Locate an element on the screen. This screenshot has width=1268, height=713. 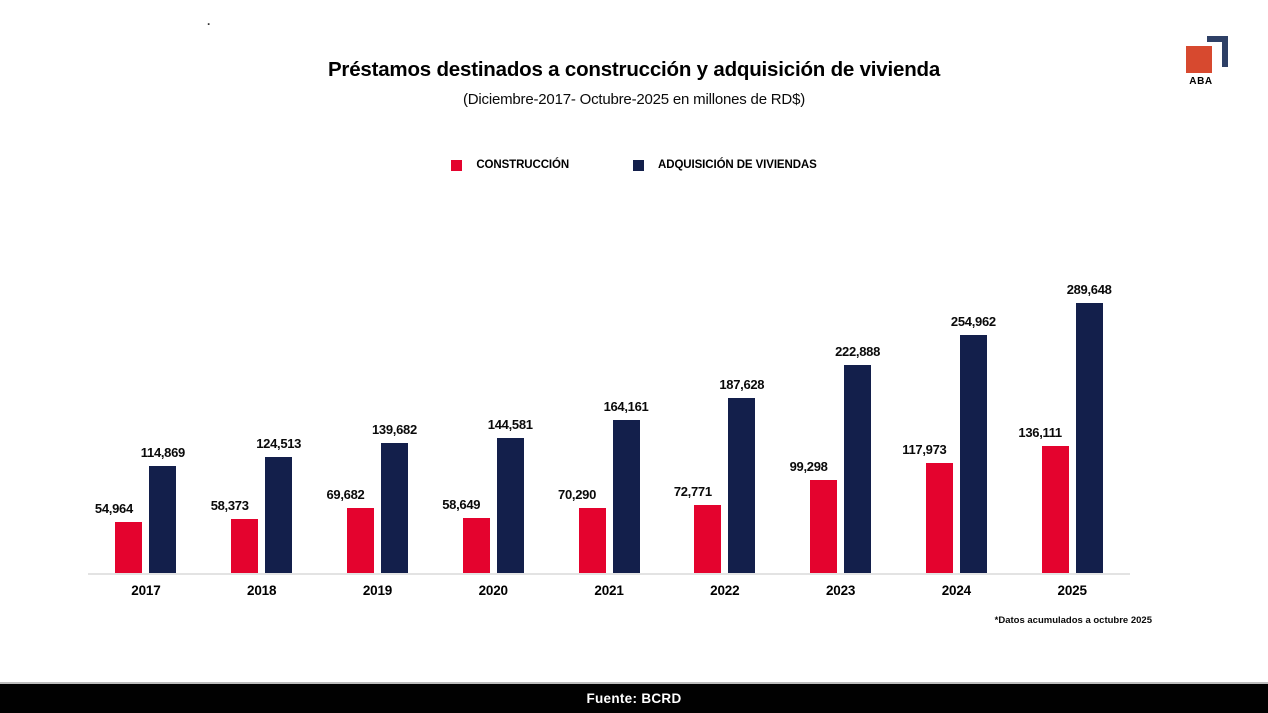
x-tick-2024: 2024 is located at coordinates (956, 590).